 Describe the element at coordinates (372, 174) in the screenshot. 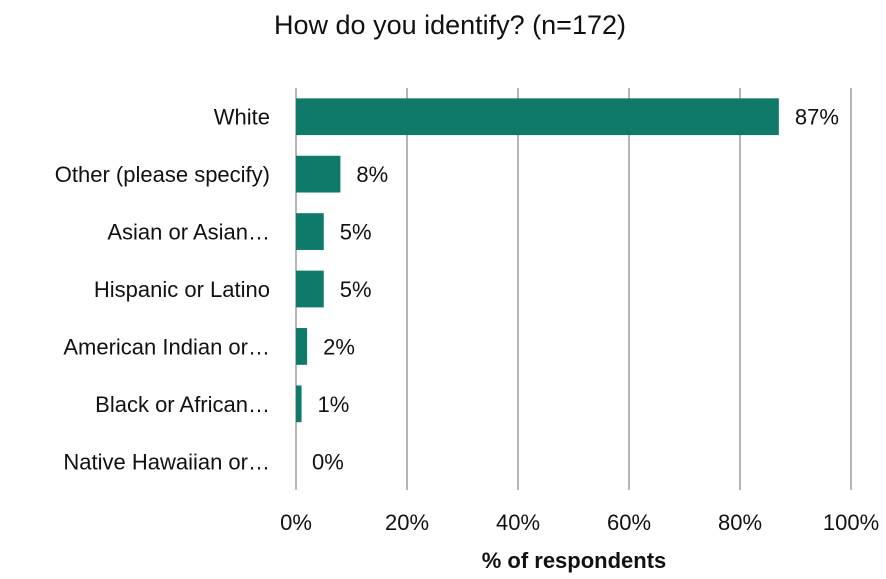

I see `data-label: 8%` at that location.